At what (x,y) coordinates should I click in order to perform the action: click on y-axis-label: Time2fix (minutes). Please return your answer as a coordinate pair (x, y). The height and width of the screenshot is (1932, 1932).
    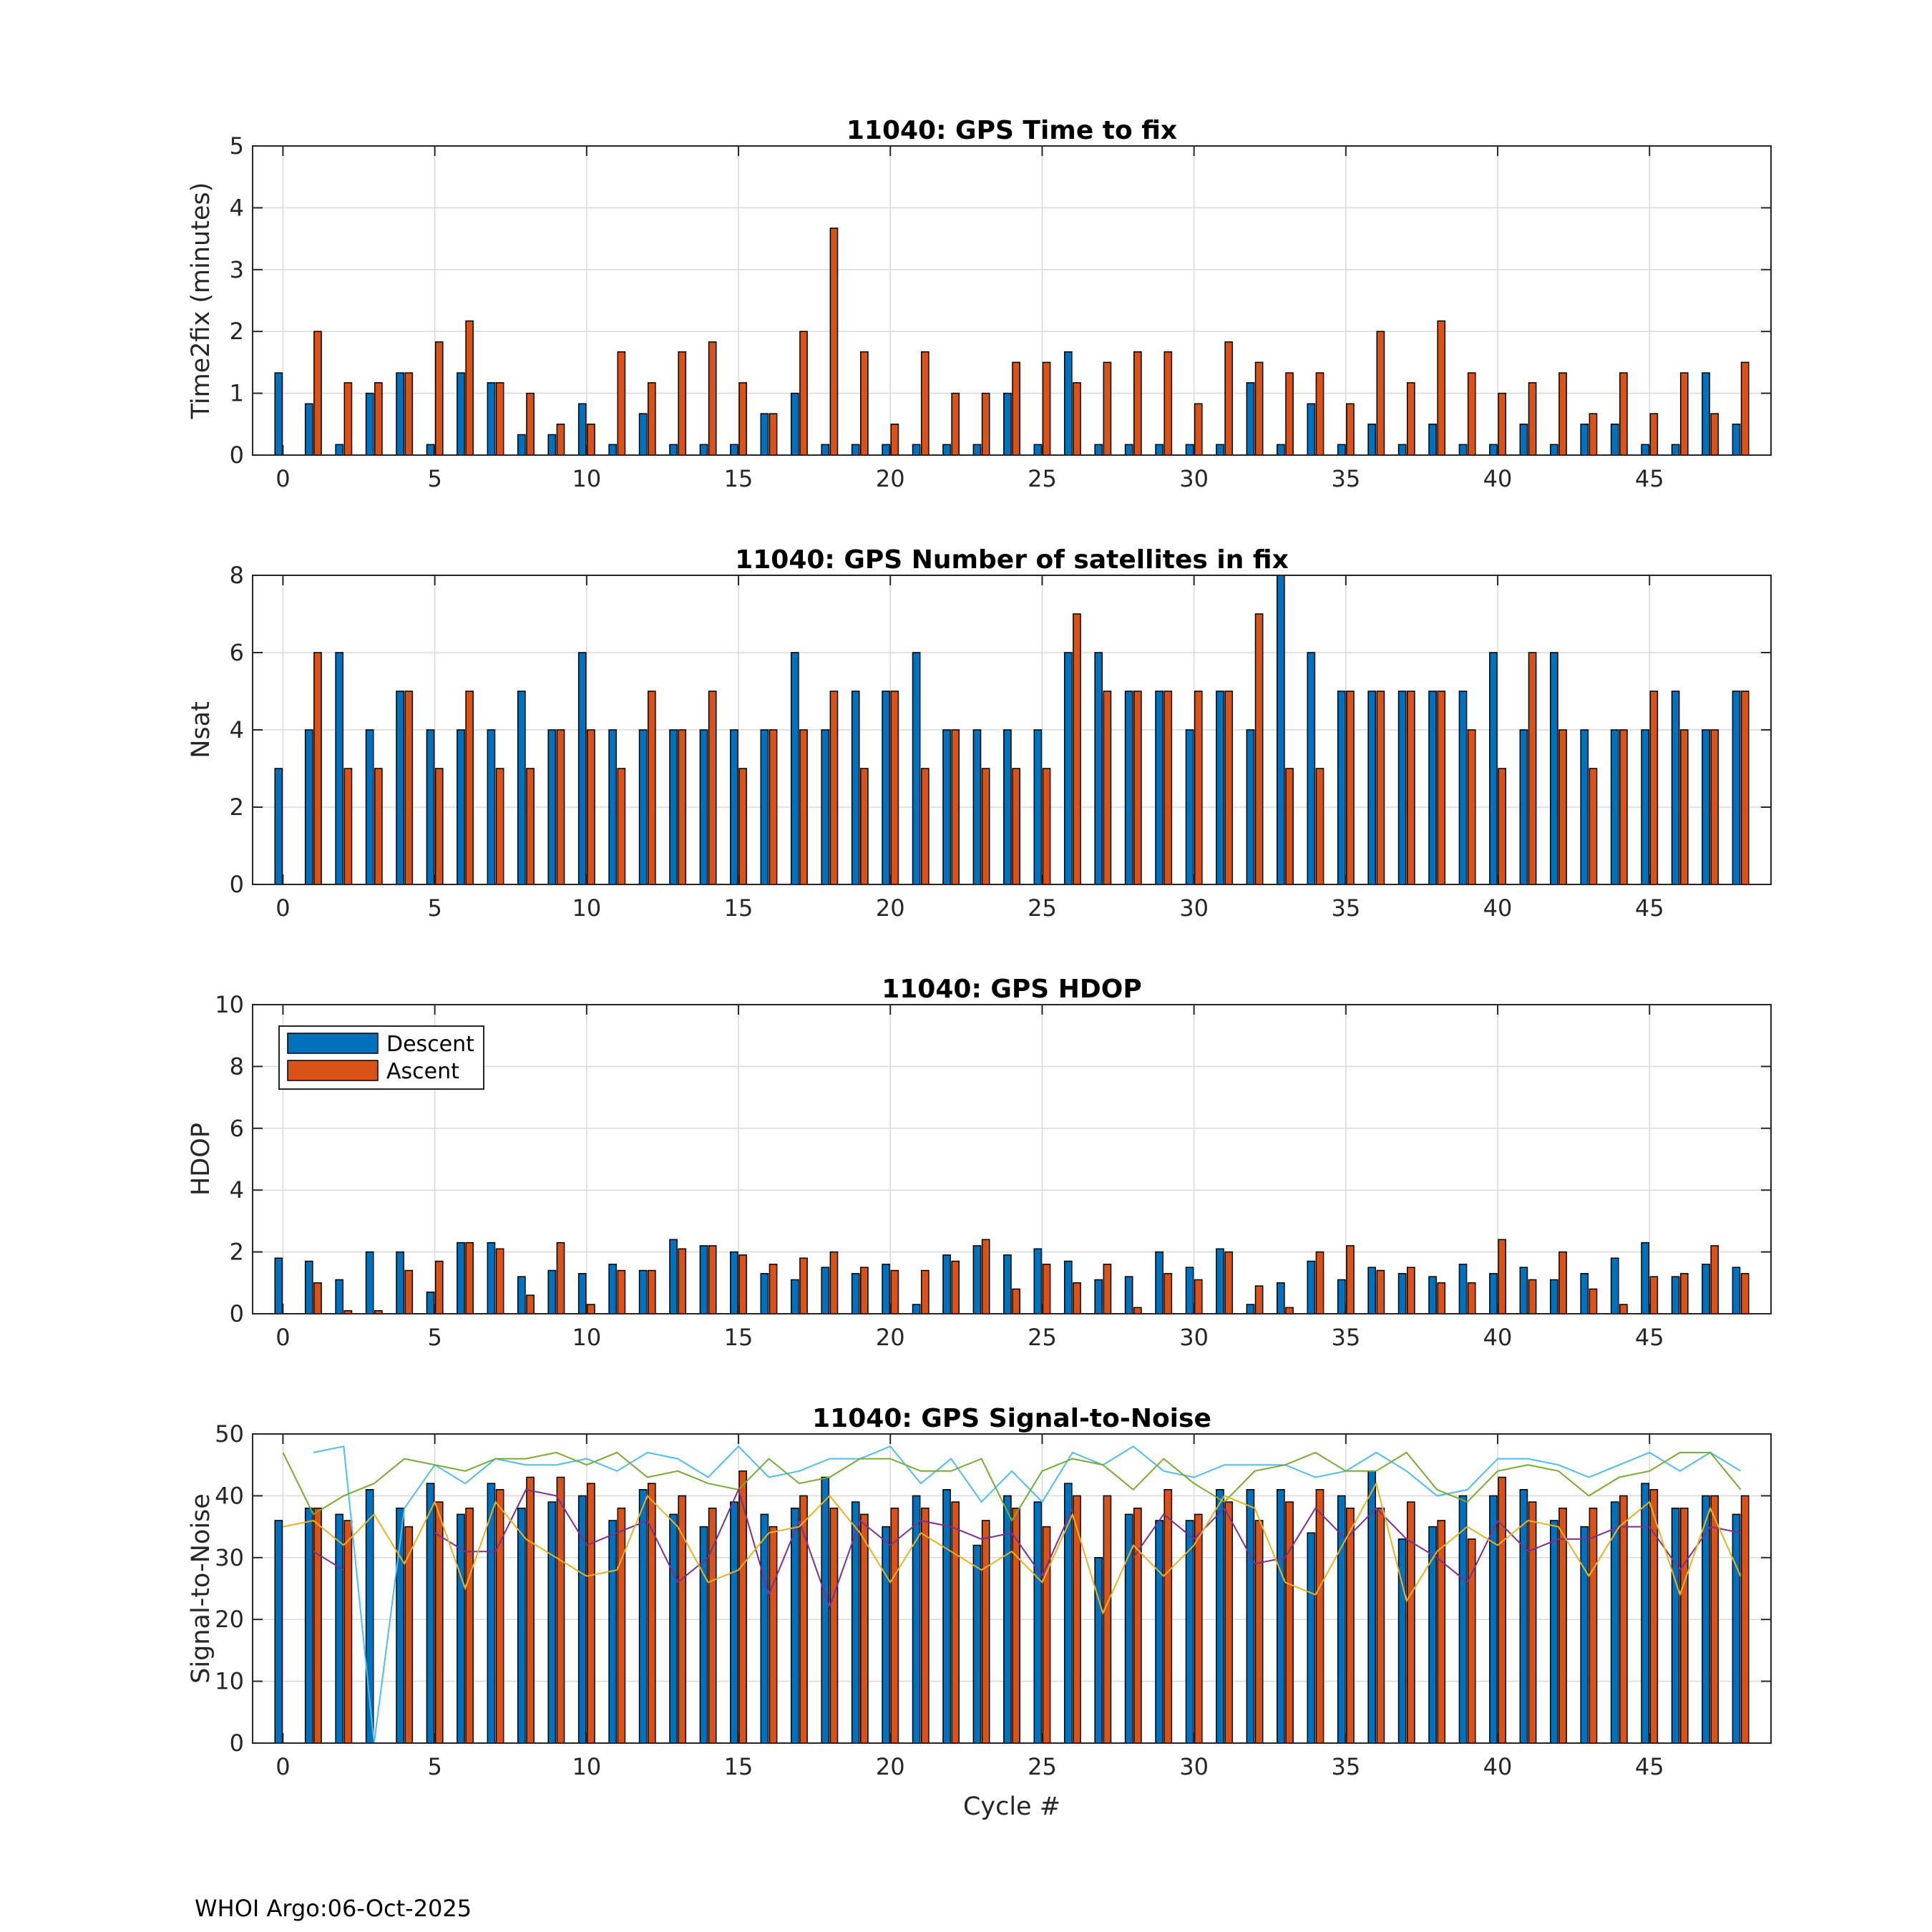
    Looking at the image, I should click on (201, 301).